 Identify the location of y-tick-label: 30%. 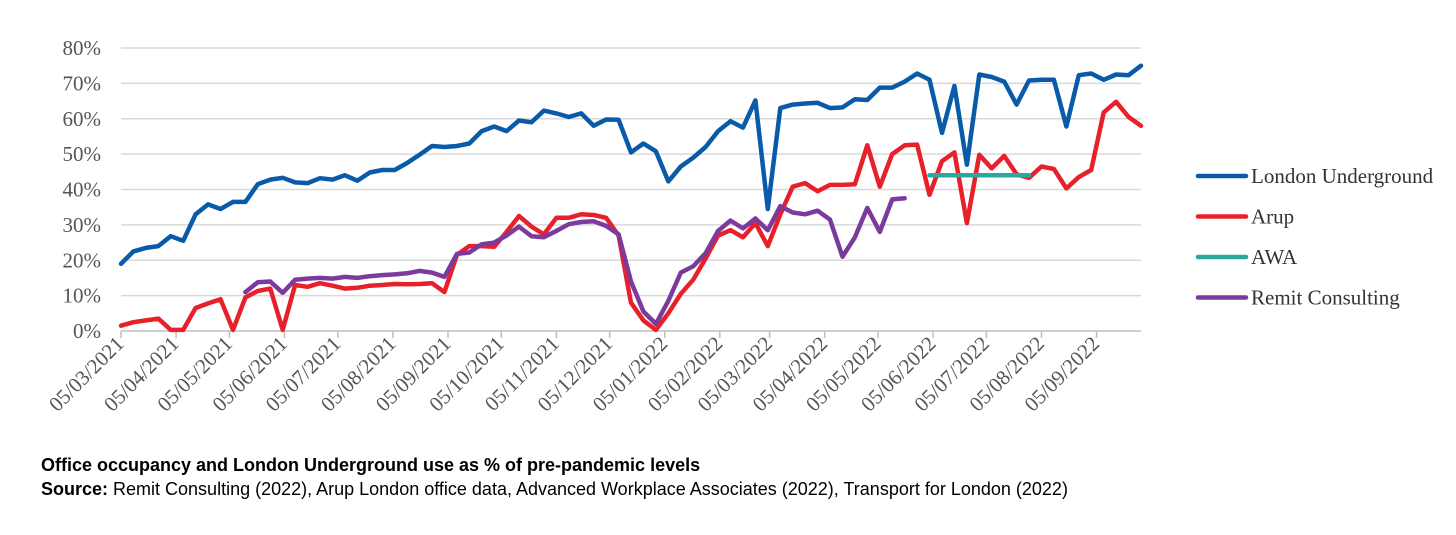
(82, 225).